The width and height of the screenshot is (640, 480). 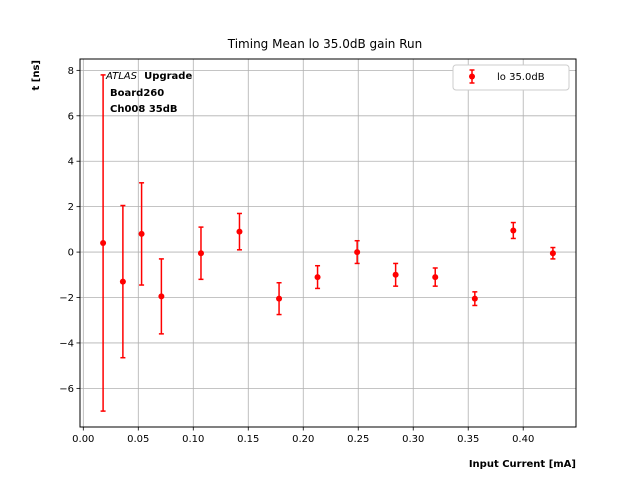 I want to click on x-tick-label: 0.25, so click(x=358, y=439).